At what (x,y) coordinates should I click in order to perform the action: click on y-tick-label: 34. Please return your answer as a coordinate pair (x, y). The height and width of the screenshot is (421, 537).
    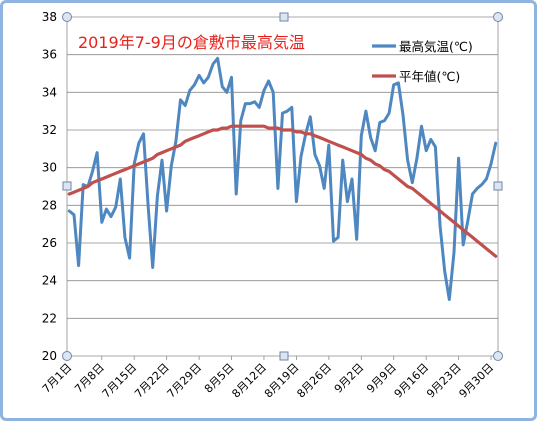
    Looking at the image, I should click on (49, 92).